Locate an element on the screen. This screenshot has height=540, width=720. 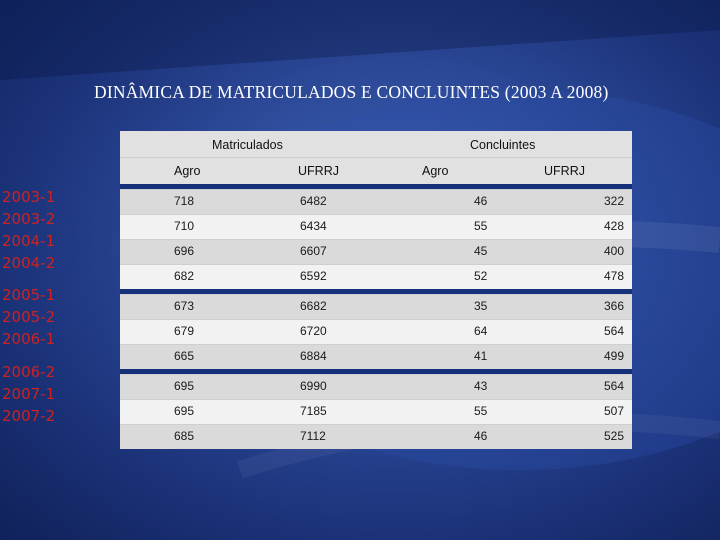
agro-cell: 696 is located at coordinates (184, 251).